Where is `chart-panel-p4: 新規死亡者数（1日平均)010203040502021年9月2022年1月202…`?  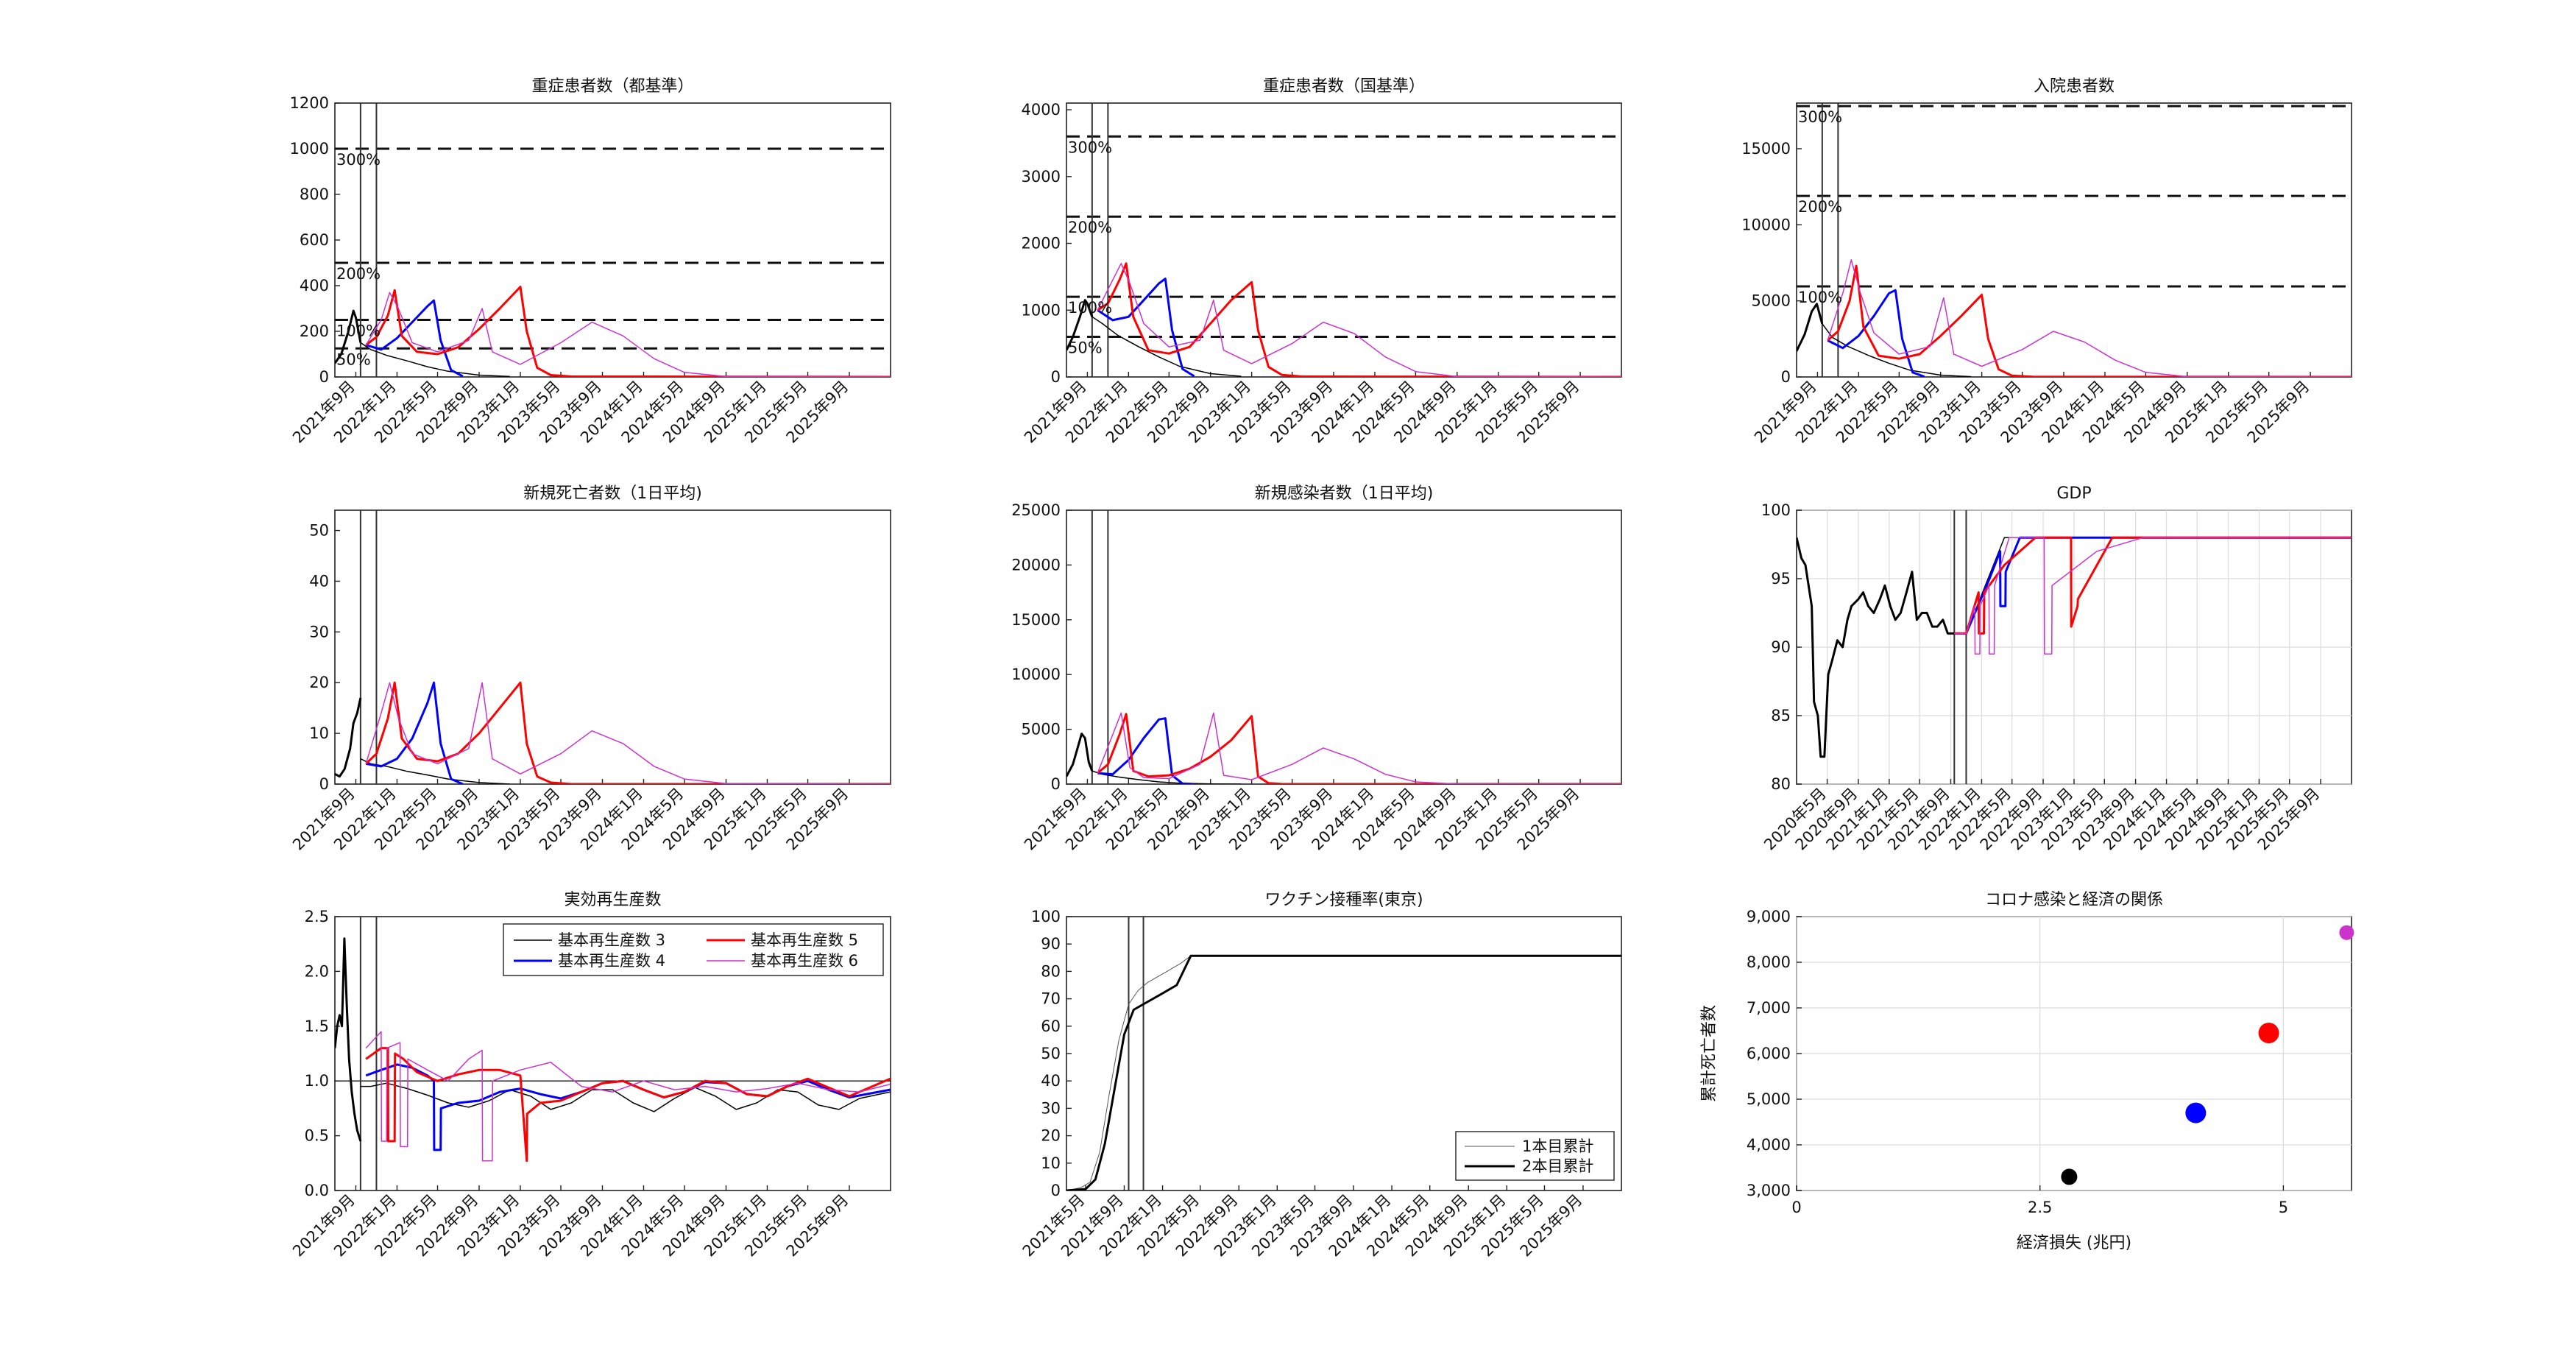 chart-panel-p4: 新規死亡者数（1日平均)010203040502021年9月2022年1月202… is located at coordinates (590, 668).